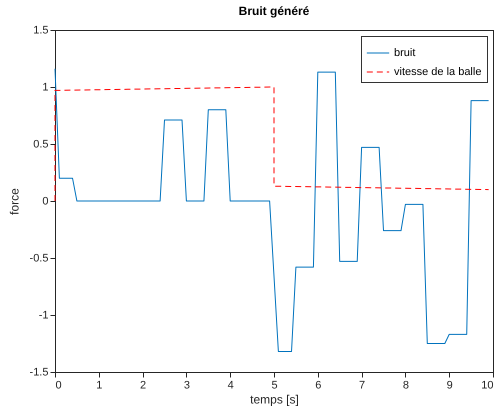 This screenshot has width=500, height=417. Describe the element at coordinates (449, 386) in the screenshot. I see `x-tick-label: 9` at that location.